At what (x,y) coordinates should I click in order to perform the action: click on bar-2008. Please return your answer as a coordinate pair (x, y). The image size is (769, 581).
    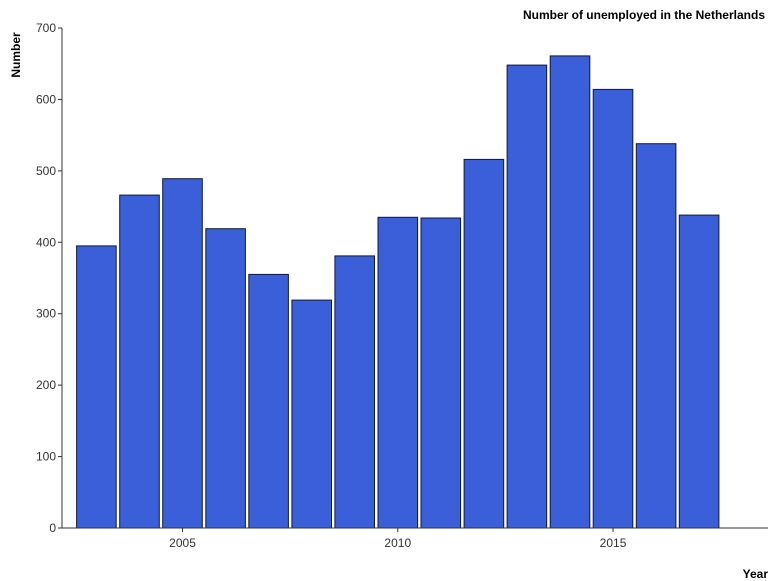
    Looking at the image, I should click on (311, 414).